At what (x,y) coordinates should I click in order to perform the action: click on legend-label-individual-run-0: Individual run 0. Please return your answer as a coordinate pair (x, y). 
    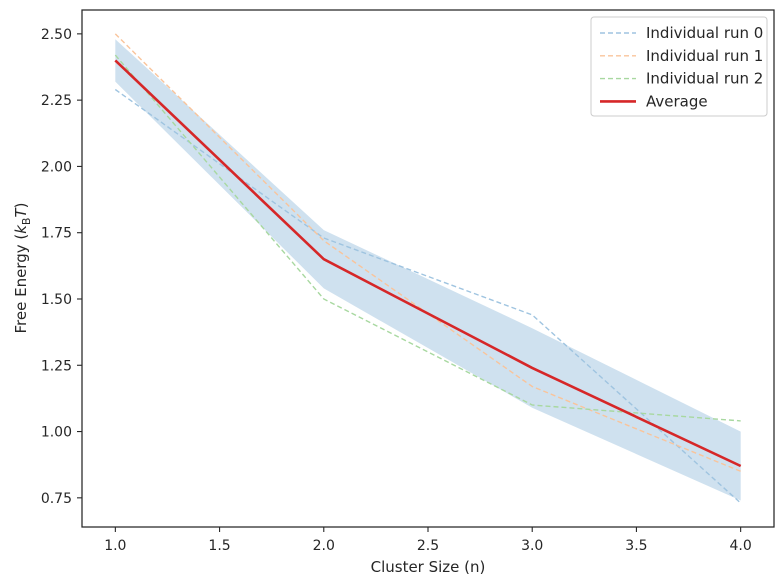
    Looking at the image, I should click on (704, 33).